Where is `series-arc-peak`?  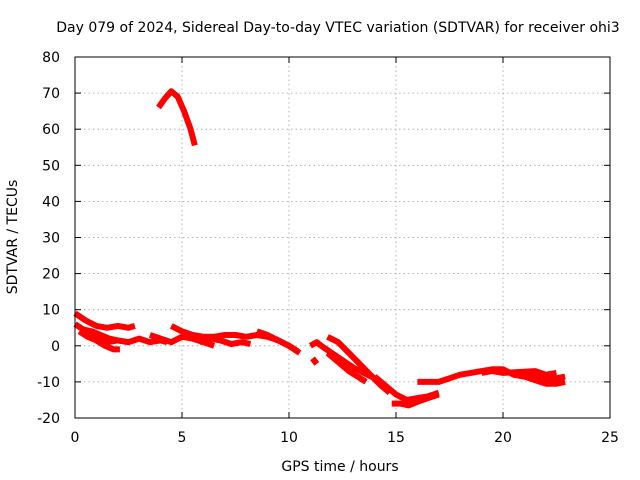 series-arc-peak is located at coordinates (177, 117).